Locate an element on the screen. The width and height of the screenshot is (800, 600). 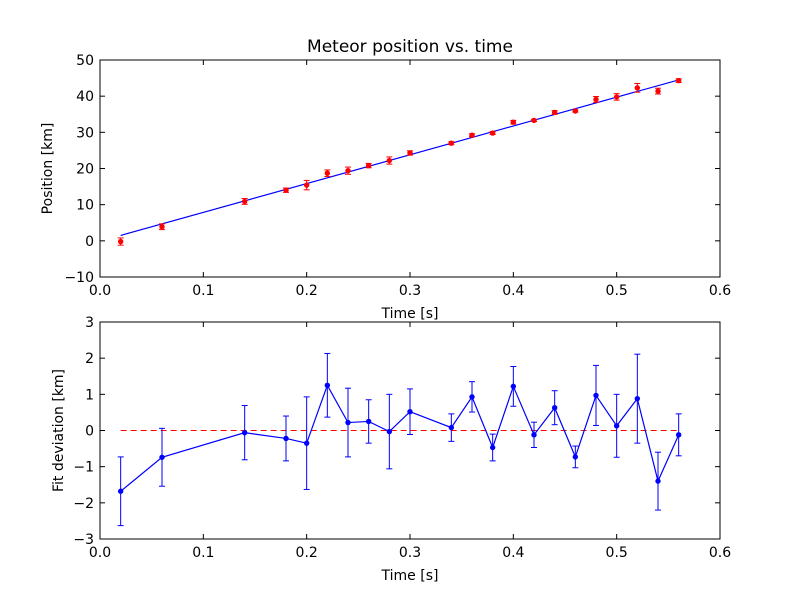
deviation-y-tick-label: 2 is located at coordinates (89, 359).